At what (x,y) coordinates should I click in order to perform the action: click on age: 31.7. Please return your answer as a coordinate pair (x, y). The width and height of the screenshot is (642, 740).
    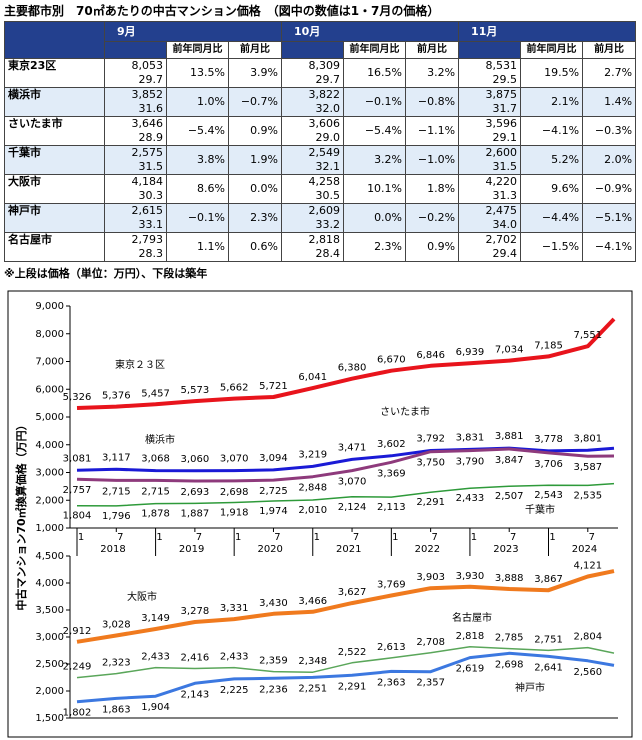
    Looking at the image, I should click on (490, 109).